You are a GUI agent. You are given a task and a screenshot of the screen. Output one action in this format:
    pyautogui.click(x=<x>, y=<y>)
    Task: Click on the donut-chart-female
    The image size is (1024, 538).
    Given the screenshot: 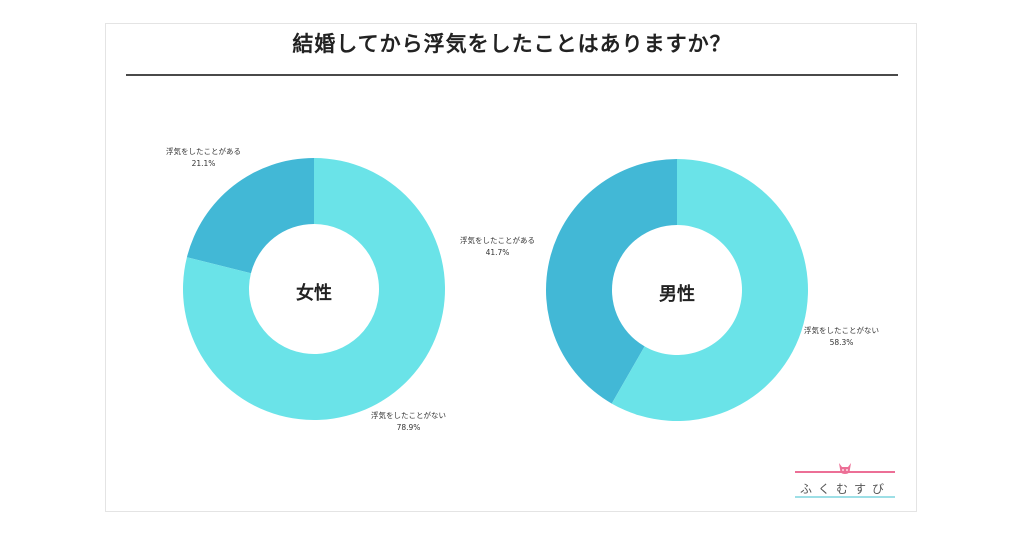 What is the action you would take?
    pyautogui.click(x=314, y=288)
    